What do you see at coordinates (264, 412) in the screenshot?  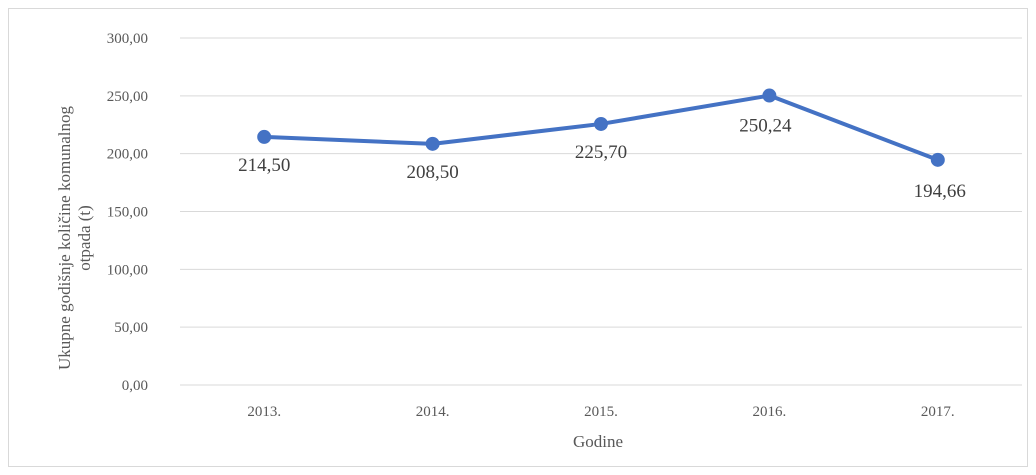 I see `x-tick-label-0: 2013.` at bounding box center [264, 412].